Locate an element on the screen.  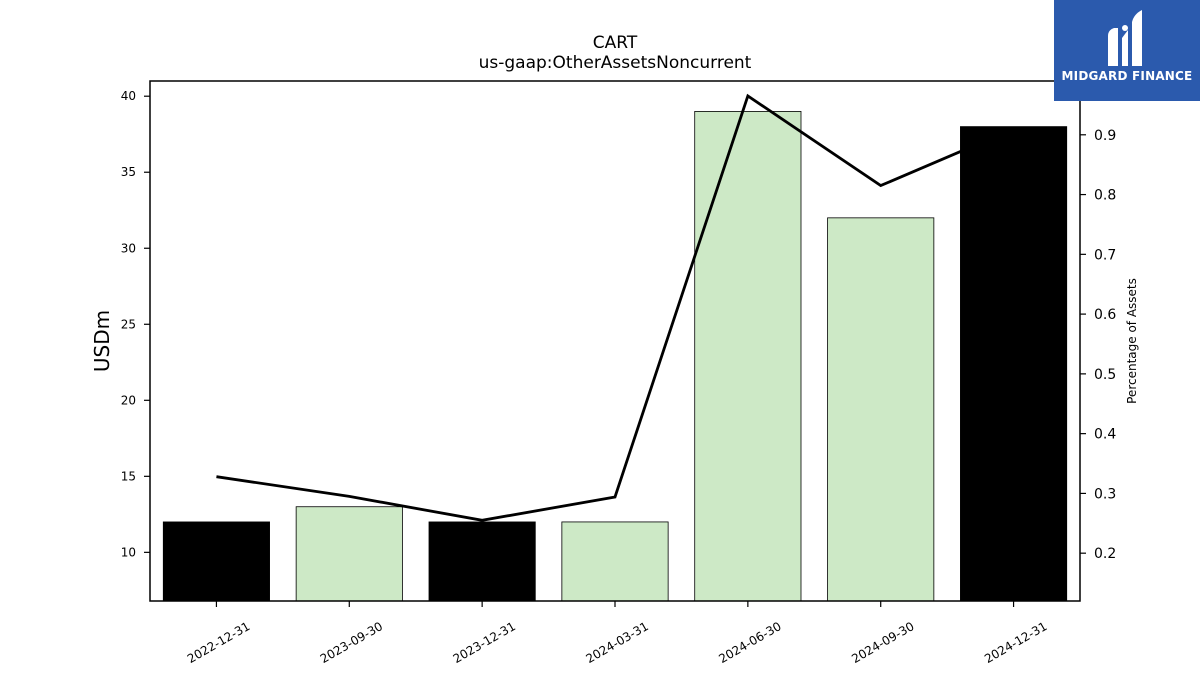
y2-tick-label: 0.5 is located at coordinates (1105, 375).